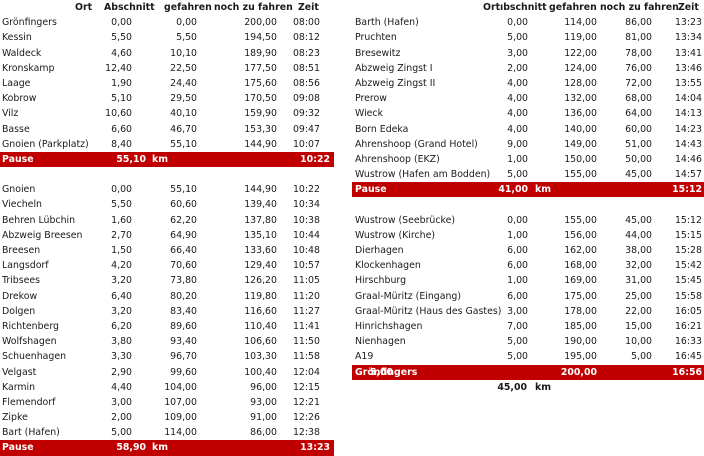  I want to click on table-row: Born Edeka 4,00 140,00 60,00 14:23, so click(528, 129).